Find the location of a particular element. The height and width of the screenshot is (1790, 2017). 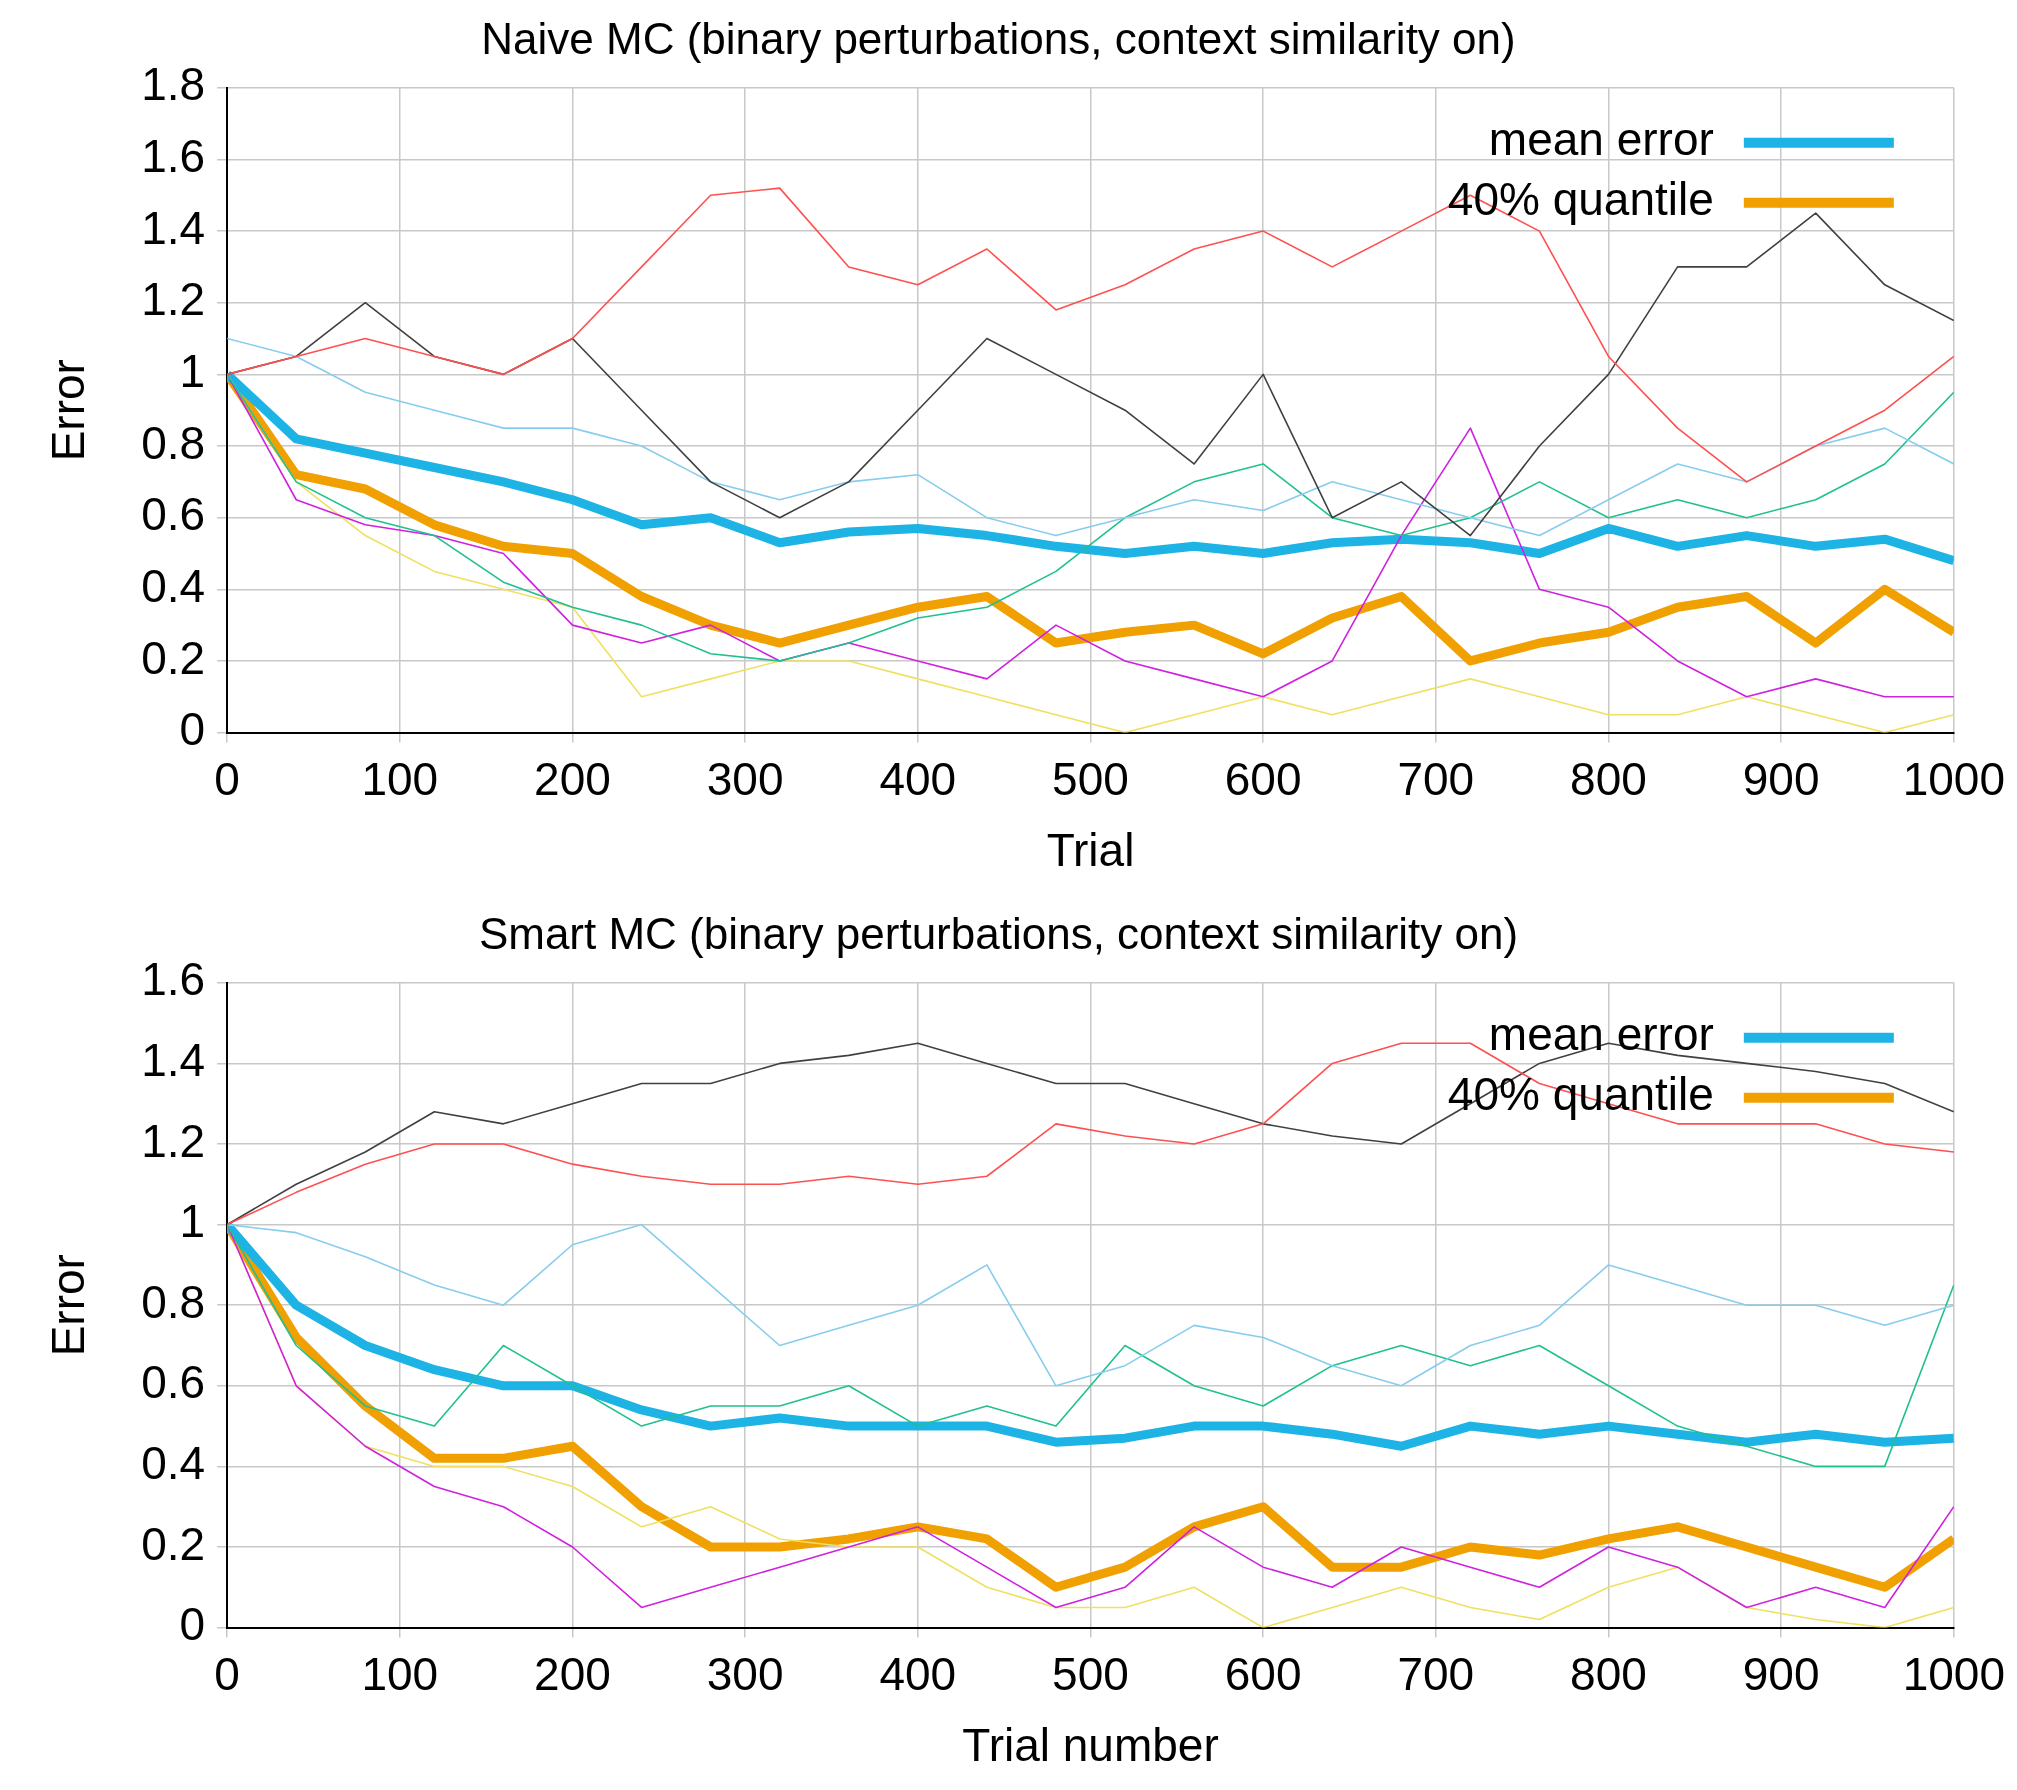

x-axis-title: Trial is located at coordinates (1090, 850).